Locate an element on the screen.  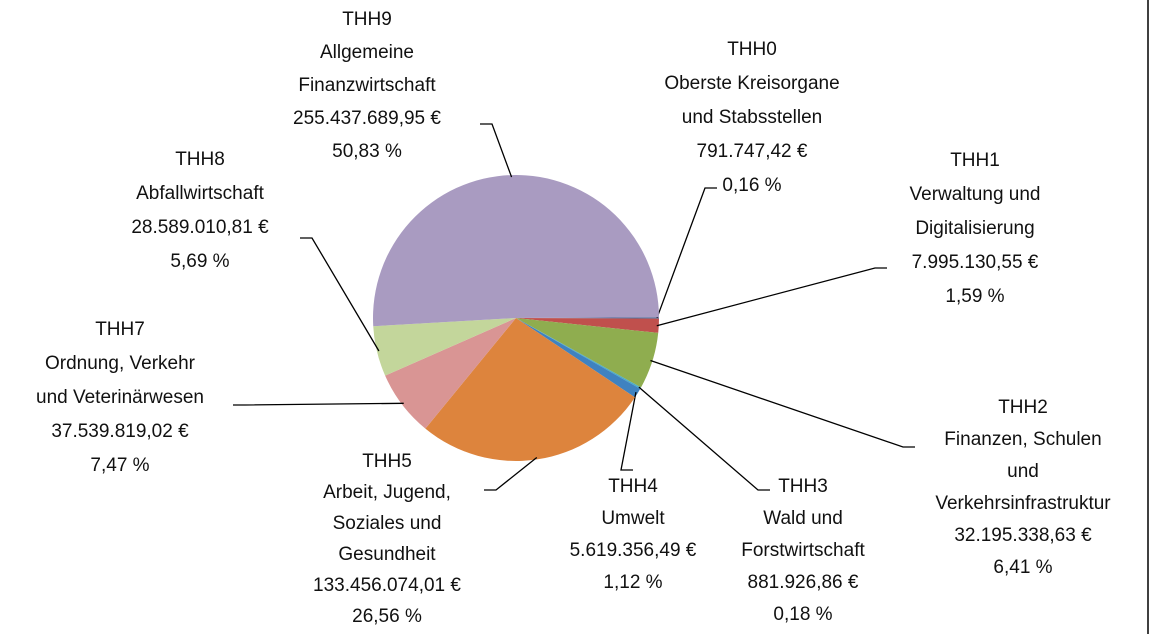
percent-label: 26,56 % is located at coordinates (387, 616).